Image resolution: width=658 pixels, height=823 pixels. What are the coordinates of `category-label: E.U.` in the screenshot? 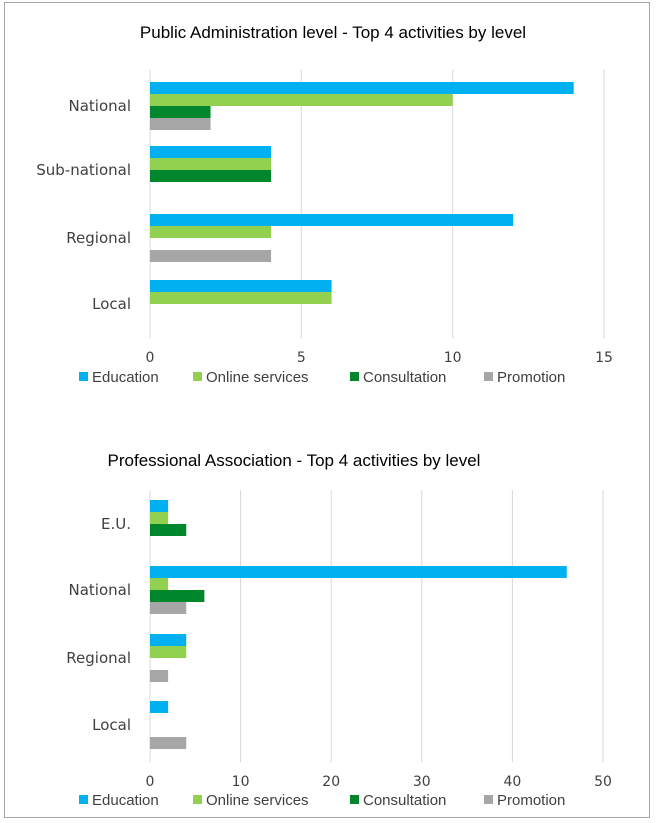 It's located at (116, 524).